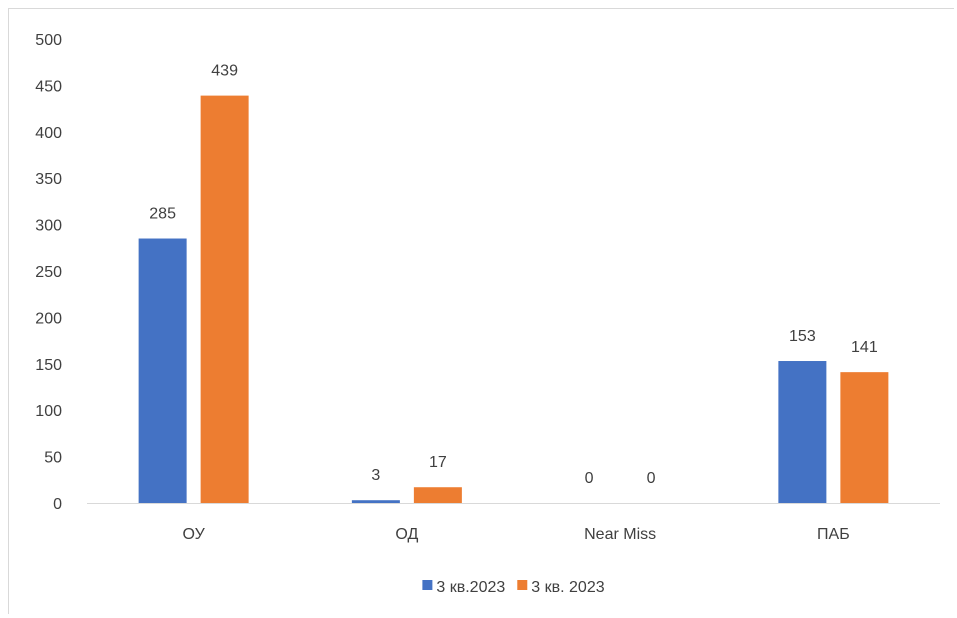 This screenshot has width=957, height=618. What do you see at coordinates (162, 214) in the screenshot?
I see `data-label-series-1-0: 285` at bounding box center [162, 214].